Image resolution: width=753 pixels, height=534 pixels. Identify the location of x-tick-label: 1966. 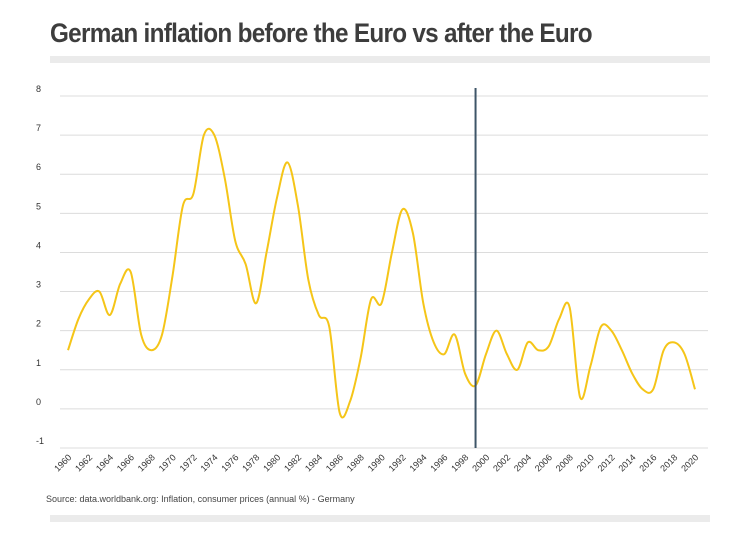
(125, 462).